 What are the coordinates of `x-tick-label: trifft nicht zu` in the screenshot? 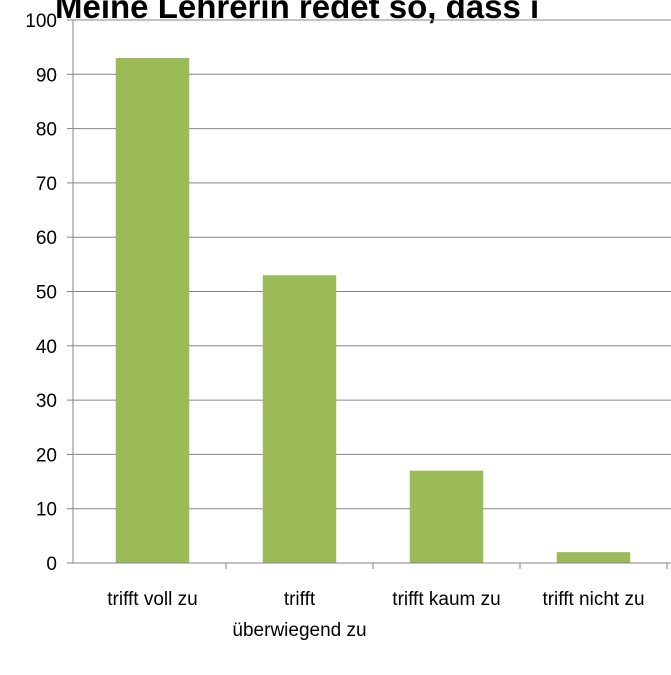 It's located at (593, 599).